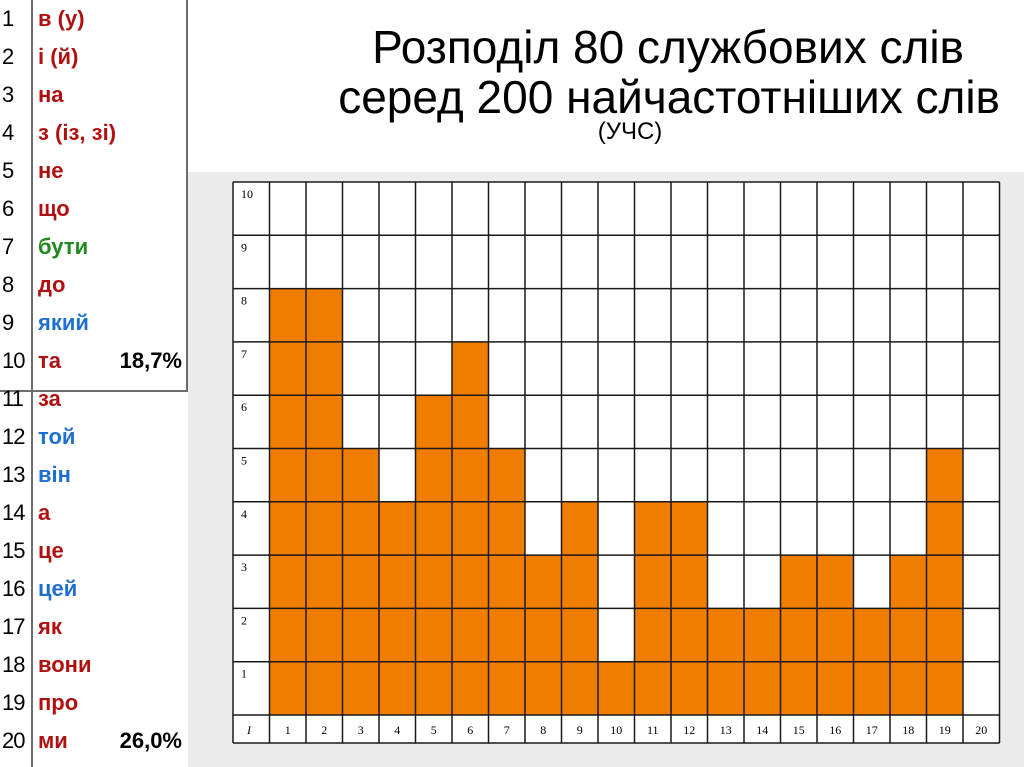 The width and height of the screenshot is (1024, 767). Describe the element at coordinates (835, 730) in the screenshot. I see `x-tick-label: 16` at that location.